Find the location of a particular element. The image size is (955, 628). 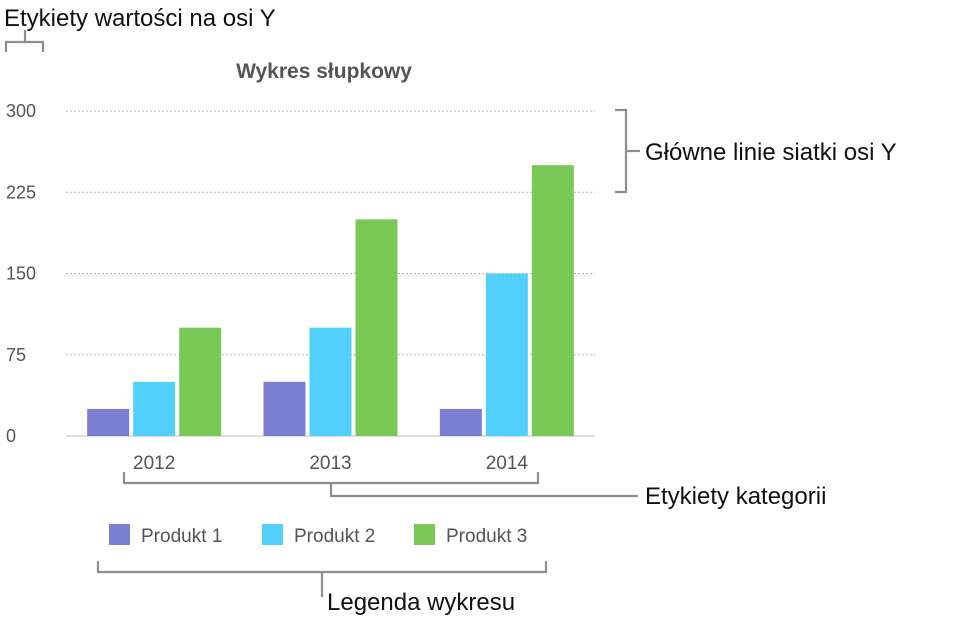

bracket-major-gridlines is located at coordinates (621, 151).